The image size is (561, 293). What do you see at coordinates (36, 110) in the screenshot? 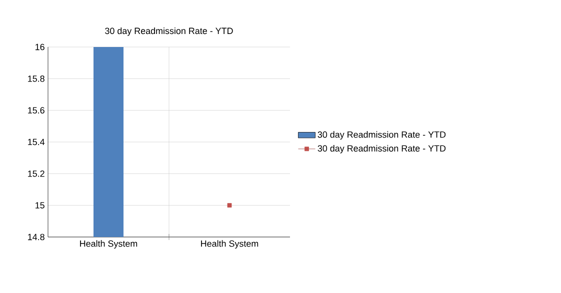
I see `y-tick-label: 15.6` at bounding box center [36, 110].